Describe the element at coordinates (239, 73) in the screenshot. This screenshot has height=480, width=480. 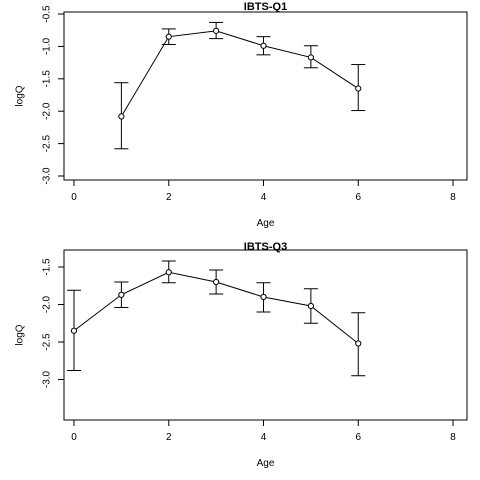
I see `series-line` at that location.